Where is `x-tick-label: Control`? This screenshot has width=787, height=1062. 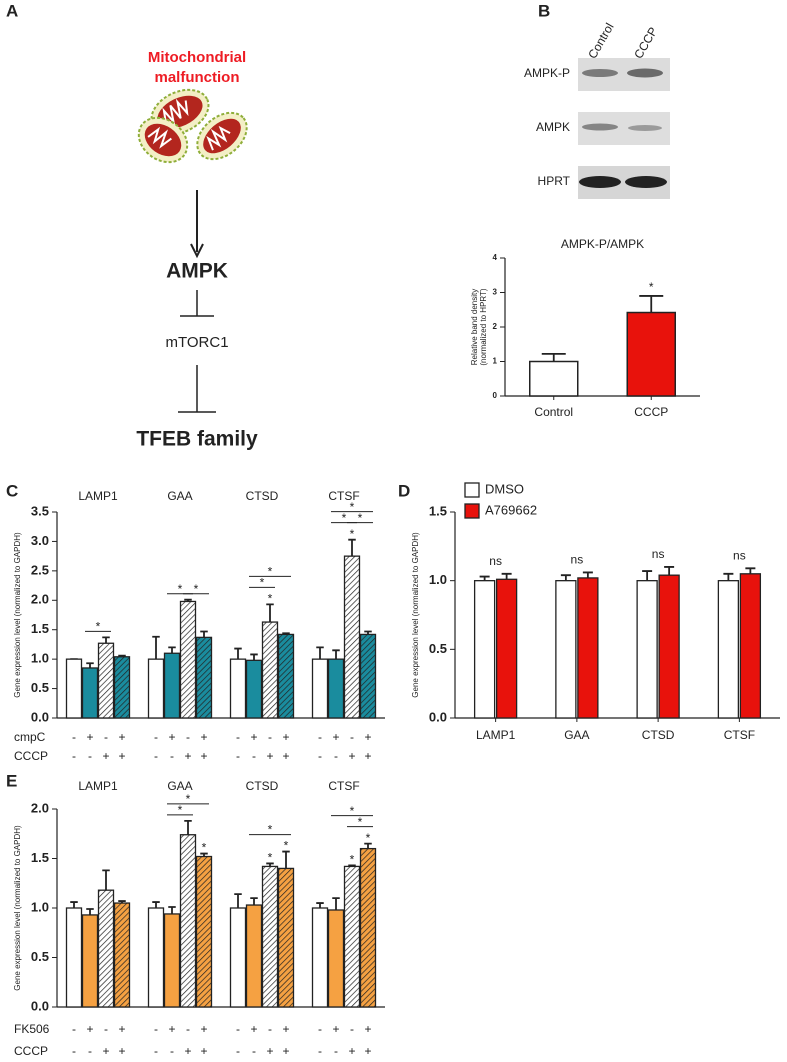 x-tick-label: Control is located at coordinates (553, 412).